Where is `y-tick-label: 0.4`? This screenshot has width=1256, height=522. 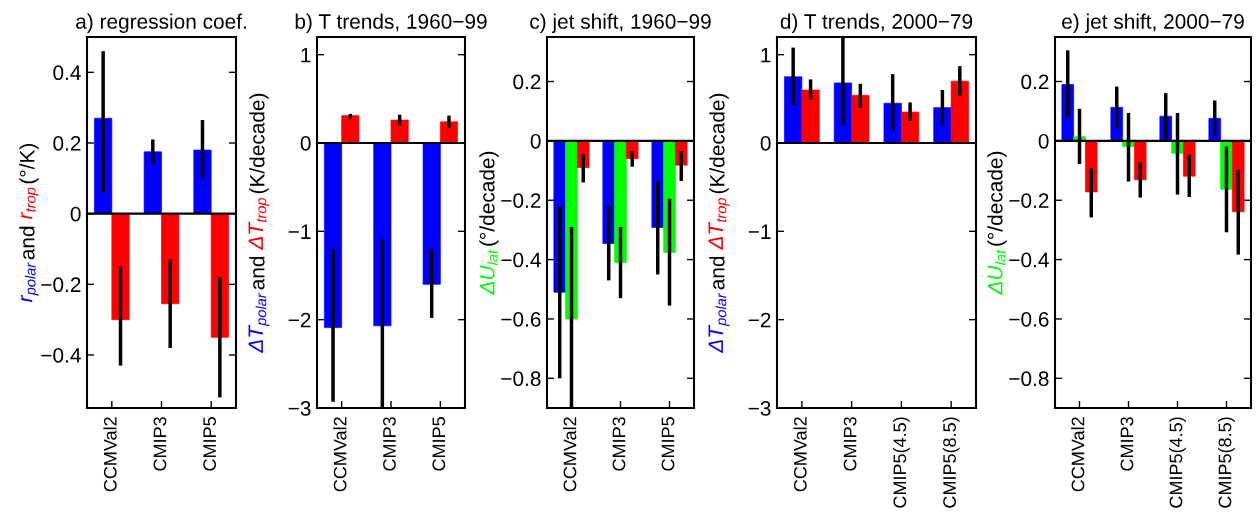 y-tick-label: 0.4 is located at coordinates (67, 73).